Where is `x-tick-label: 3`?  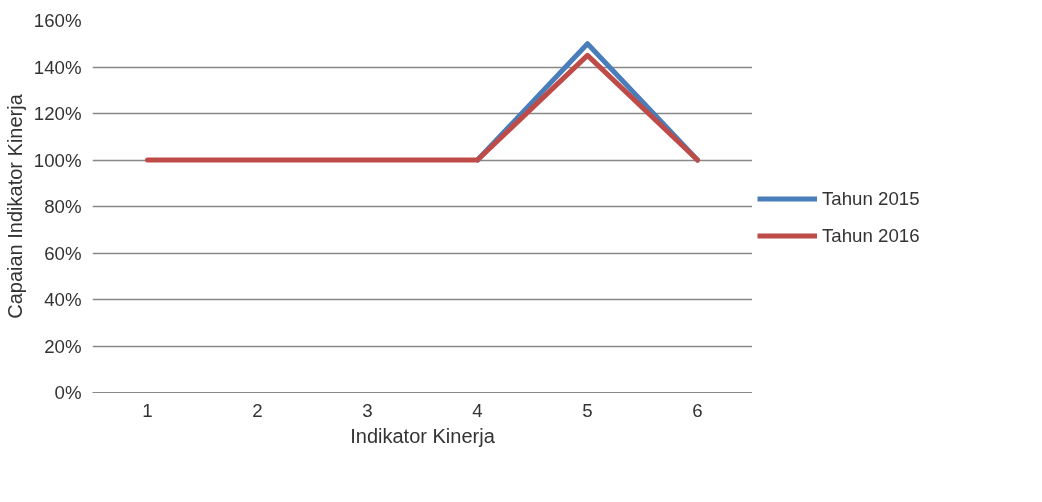
x-tick-label: 3 is located at coordinates (367, 410).